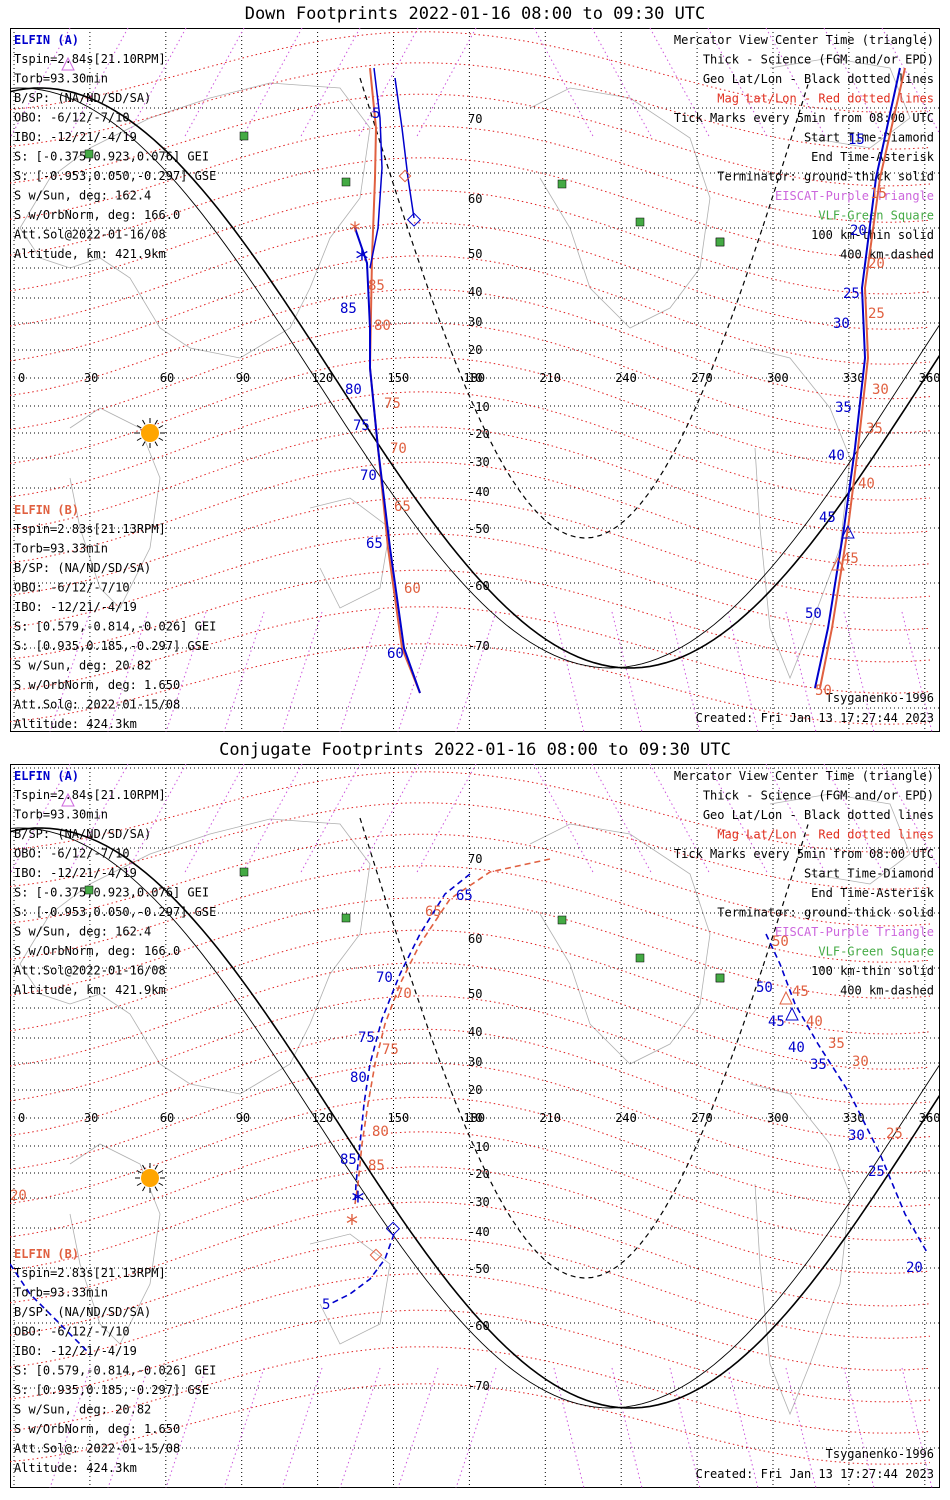 This screenshot has width=950, height=1500. Describe the element at coordinates (827, 518) in the screenshot. I see `elfin-a-time-label: 45` at that location.